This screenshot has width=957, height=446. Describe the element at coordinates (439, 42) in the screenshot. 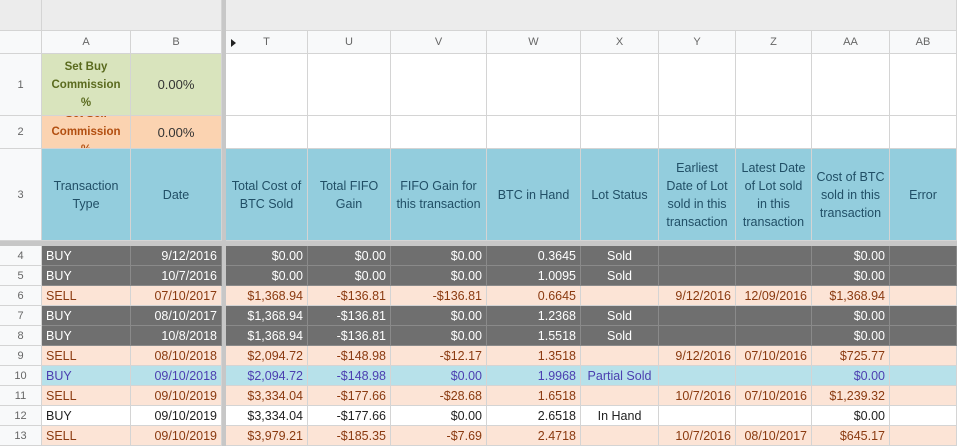

I see `column-header-v: V` at that location.